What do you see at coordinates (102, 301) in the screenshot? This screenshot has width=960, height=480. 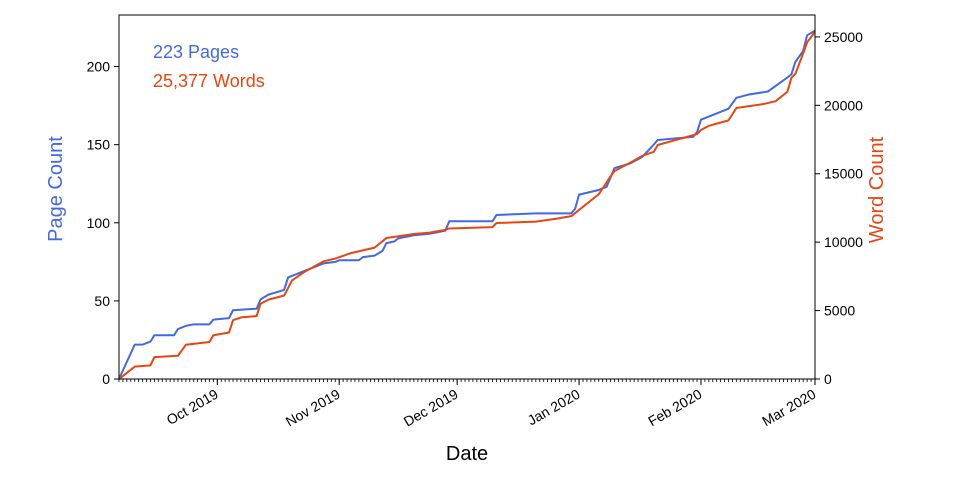 I see `left-y-tick-label: 50` at bounding box center [102, 301].